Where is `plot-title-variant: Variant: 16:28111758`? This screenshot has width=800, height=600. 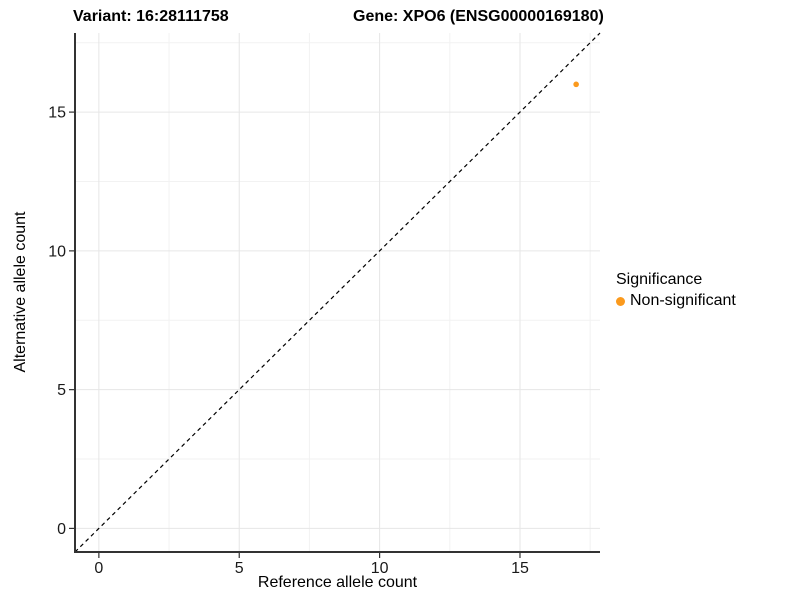
plot-title-variant: Variant: 16:28111758 is located at coordinates (151, 16).